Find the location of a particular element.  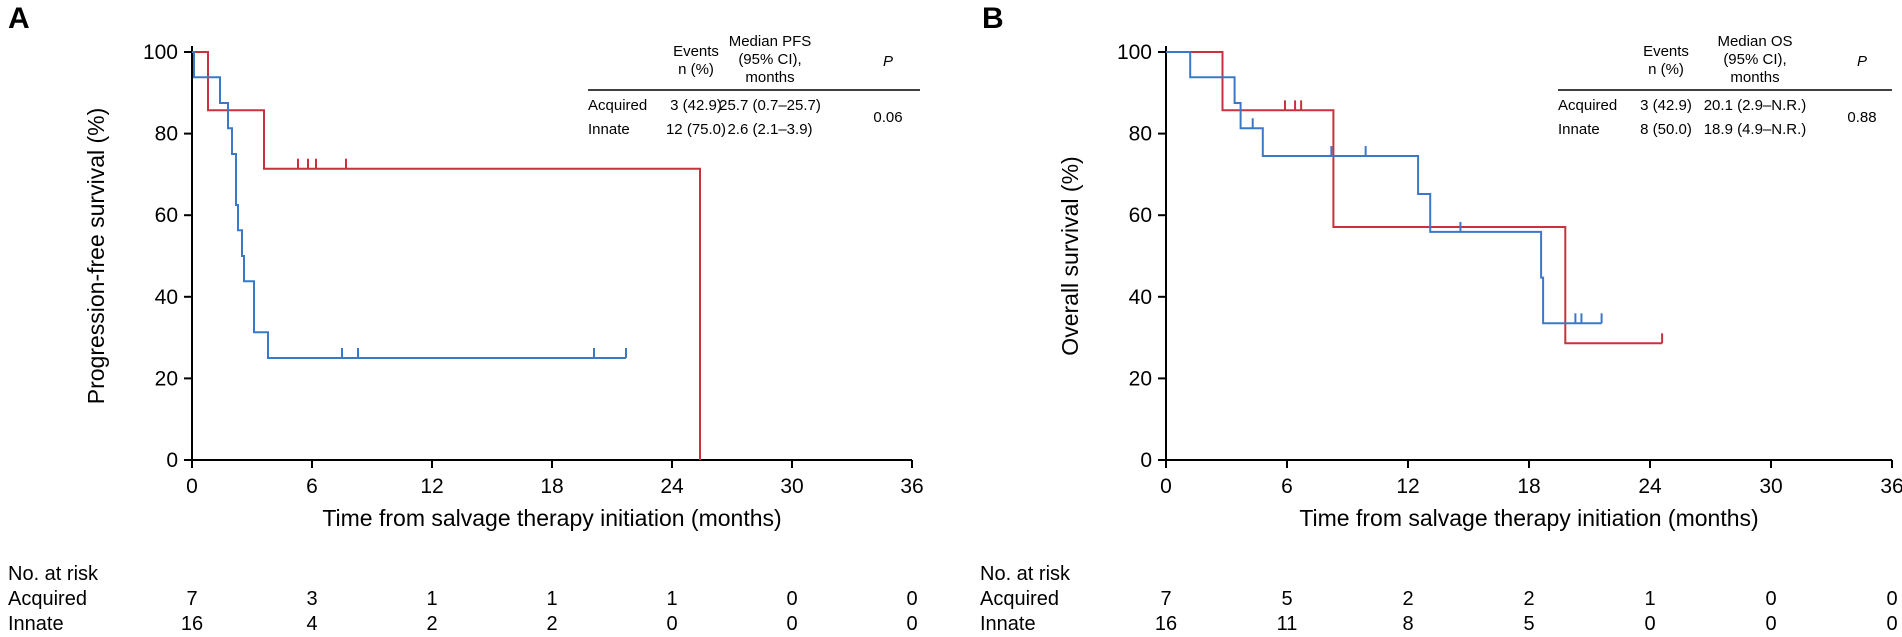

panel-letter: A is located at coordinates (19, 18).